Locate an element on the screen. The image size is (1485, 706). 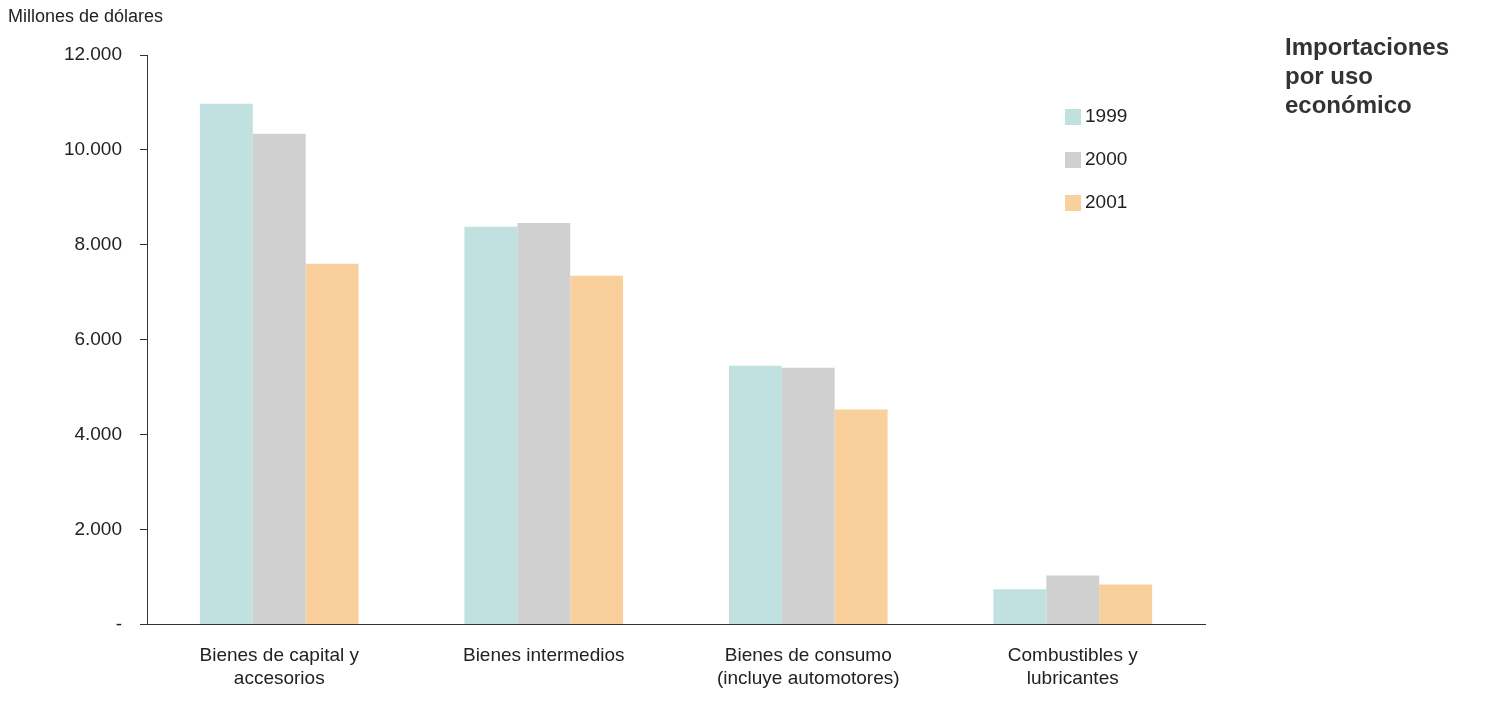
y-tick-label: 2.000 is located at coordinates (98, 528).